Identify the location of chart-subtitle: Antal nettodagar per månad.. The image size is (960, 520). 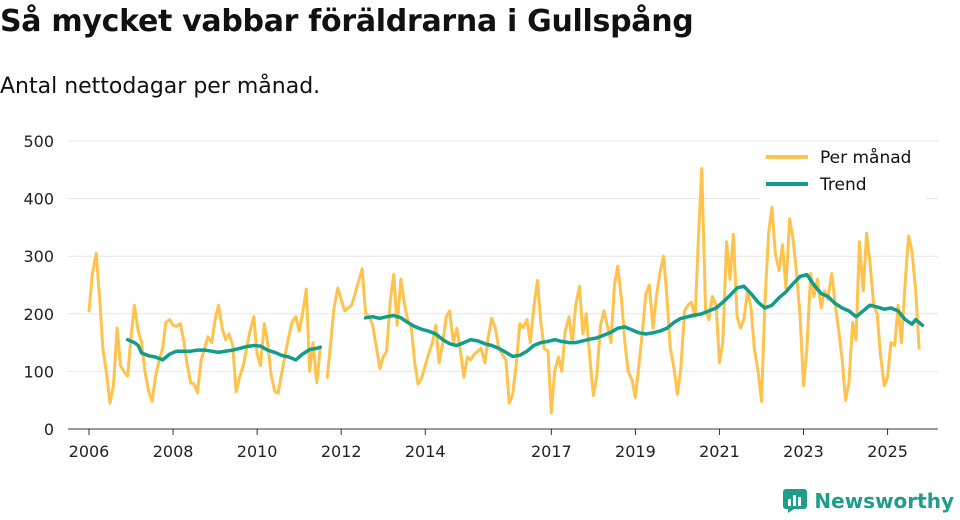
(160, 86).